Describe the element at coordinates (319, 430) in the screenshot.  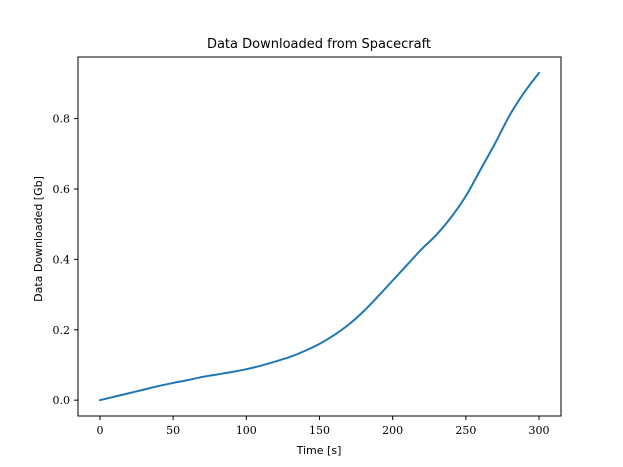
I see `x-tick-label: 150` at that location.